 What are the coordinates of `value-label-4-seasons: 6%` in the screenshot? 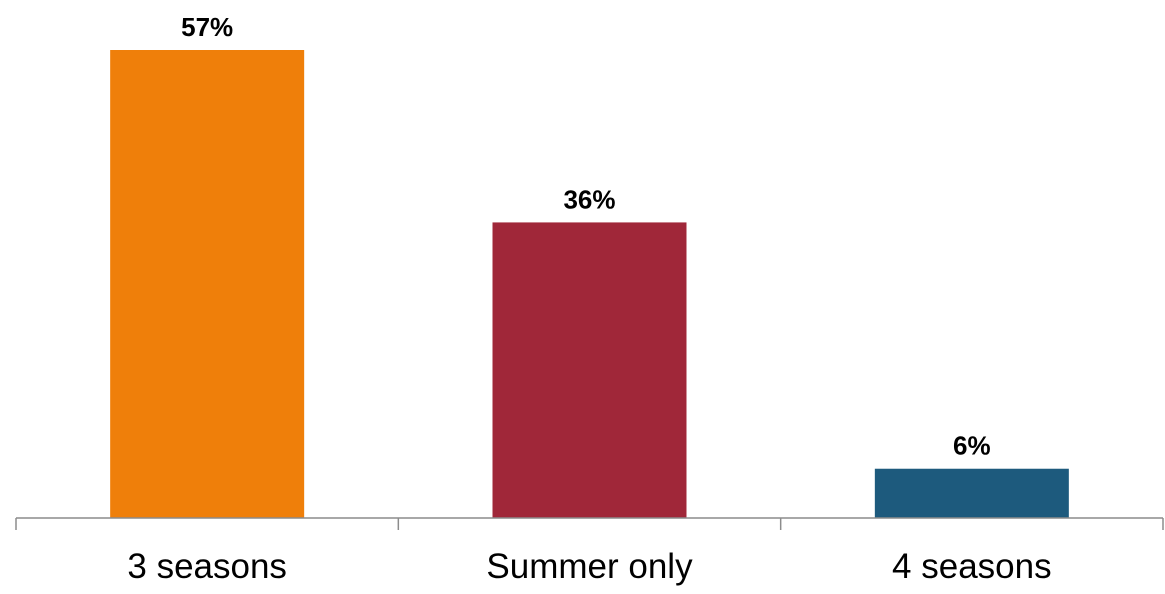 It's located at (972, 446).